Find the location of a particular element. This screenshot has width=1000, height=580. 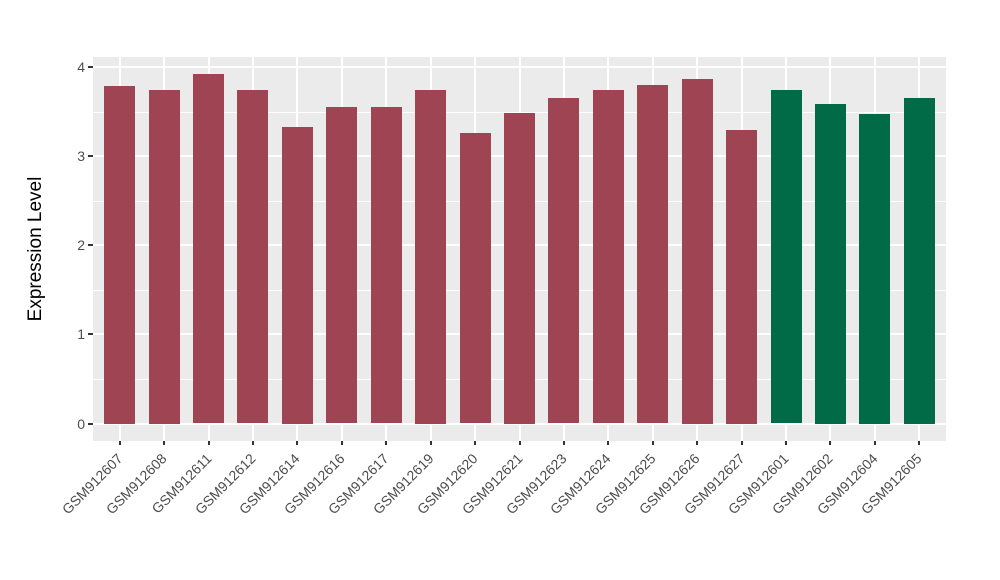

y-gridline-minor is located at coordinates (519, 112).